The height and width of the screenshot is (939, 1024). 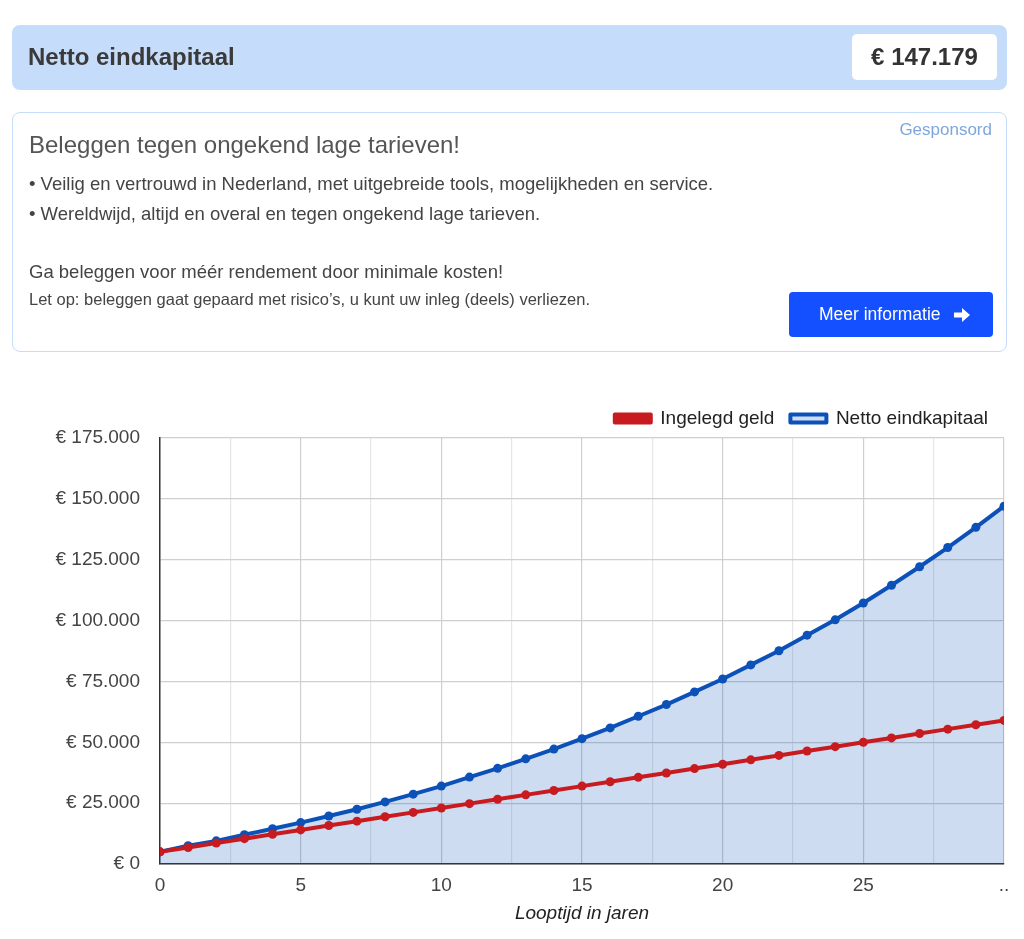 What do you see at coordinates (300, 884) in the screenshot?
I see `x-tick-label: 5` at bounding box center [300, 884].